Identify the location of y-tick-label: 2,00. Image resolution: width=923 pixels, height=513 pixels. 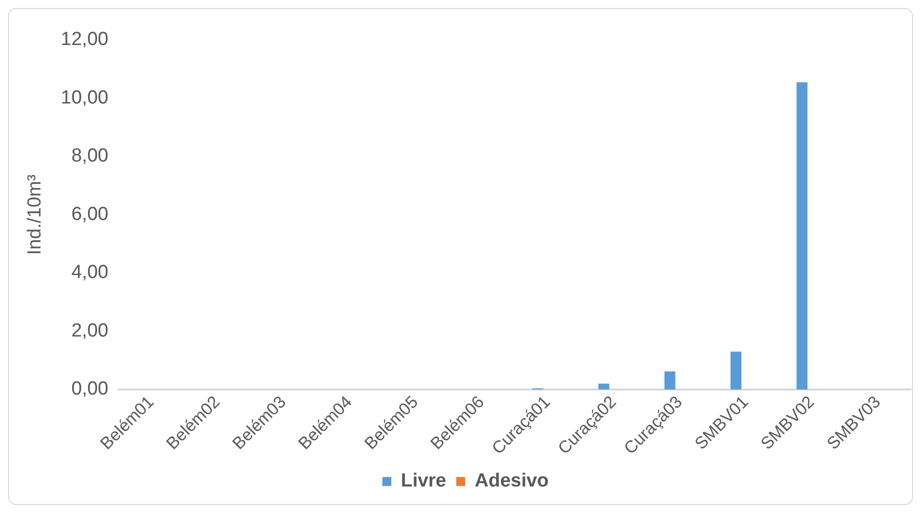
(89, 331).